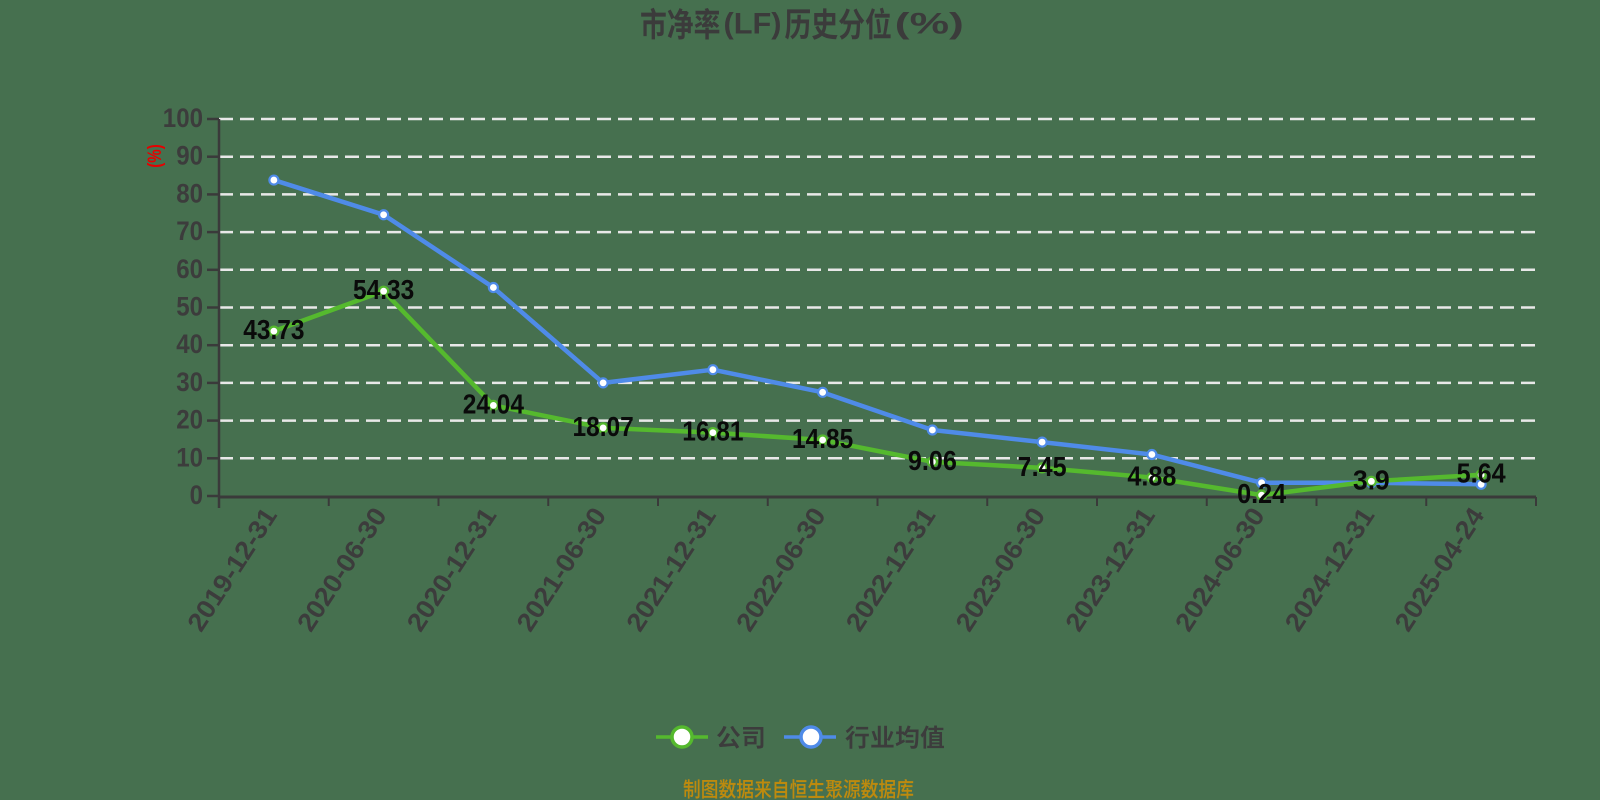 The width and height of the screenshot is (1600, 800). Describe the element at coordinates (451, 569) in the screenshot. I see `svg-text: 2020-12-31` at that location.